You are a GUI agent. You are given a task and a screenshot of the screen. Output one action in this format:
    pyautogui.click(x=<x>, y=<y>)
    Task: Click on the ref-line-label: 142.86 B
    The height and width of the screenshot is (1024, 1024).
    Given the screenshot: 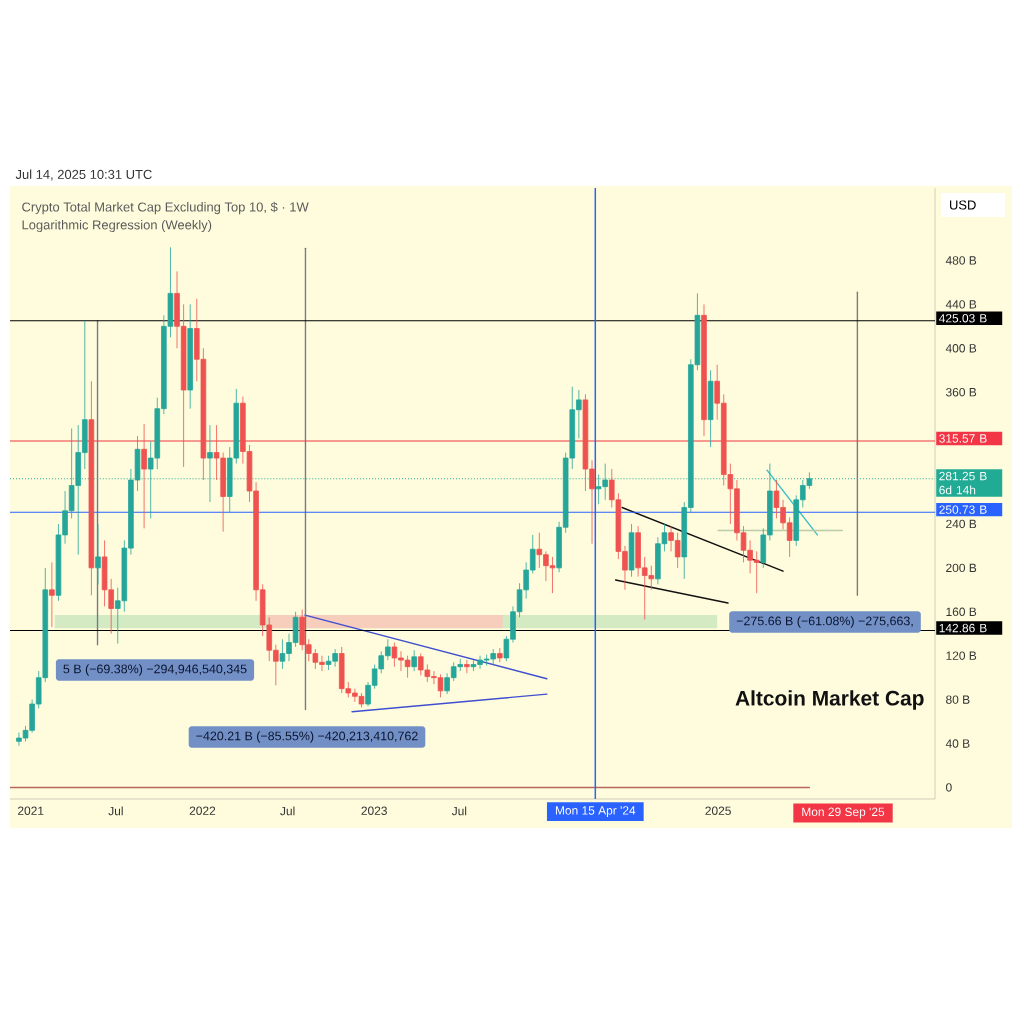 What is the action you would take?
    pyautogui.click(x=963, y=628)
    